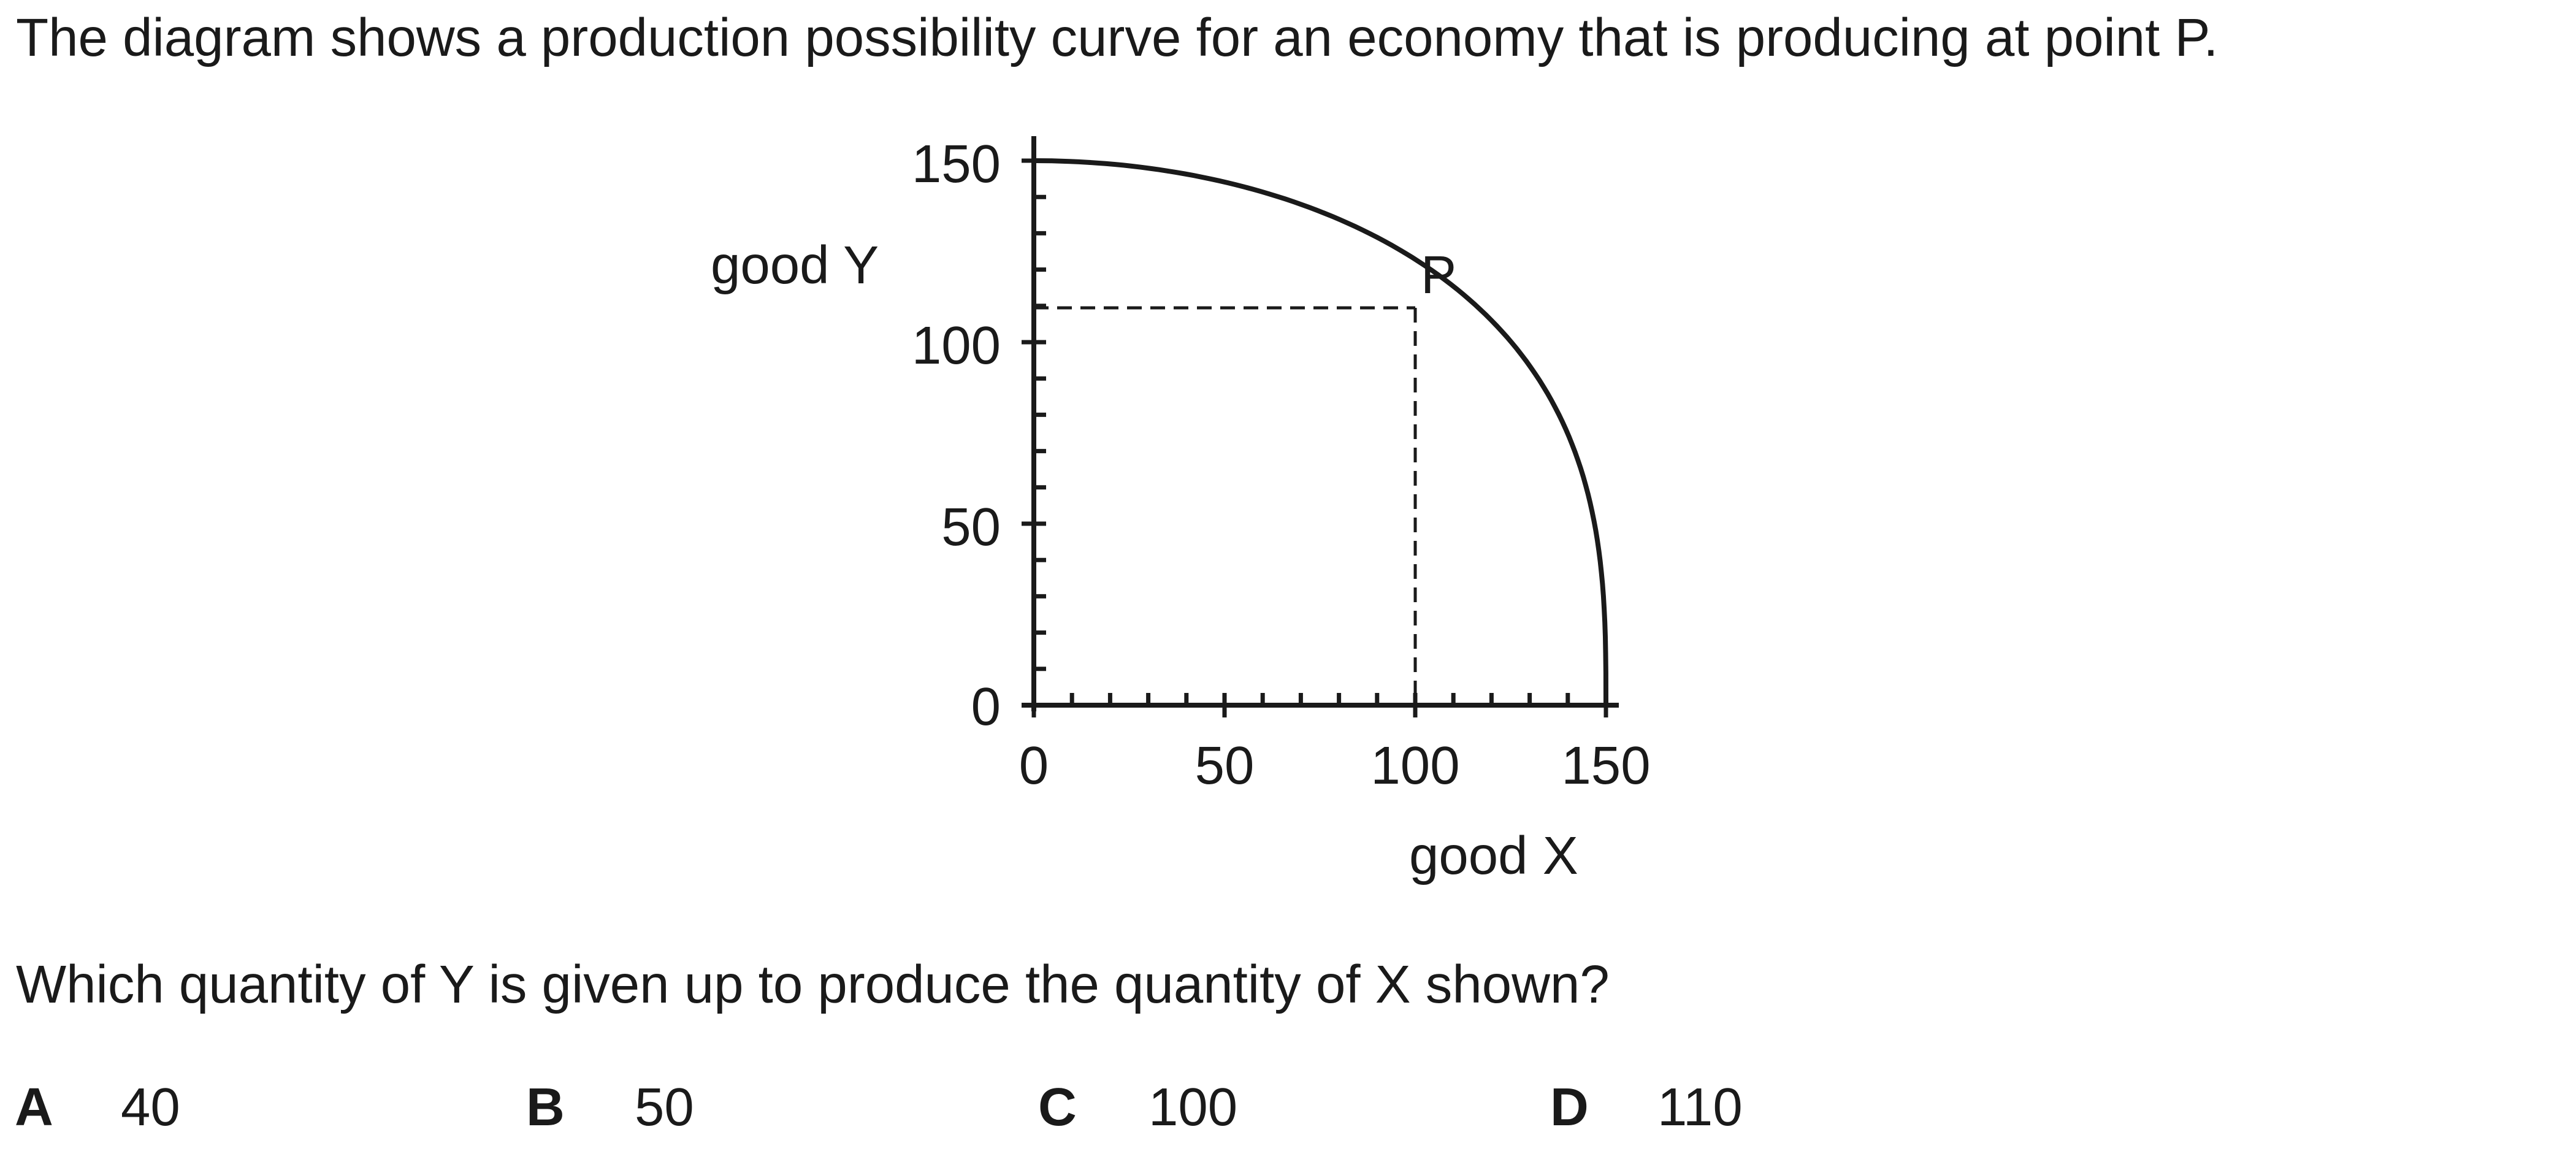  What do you see at coordinates (1605, 765) in the screenshot?
I see `x-tick-label-150: 150` at bounding box center [1605, 765].